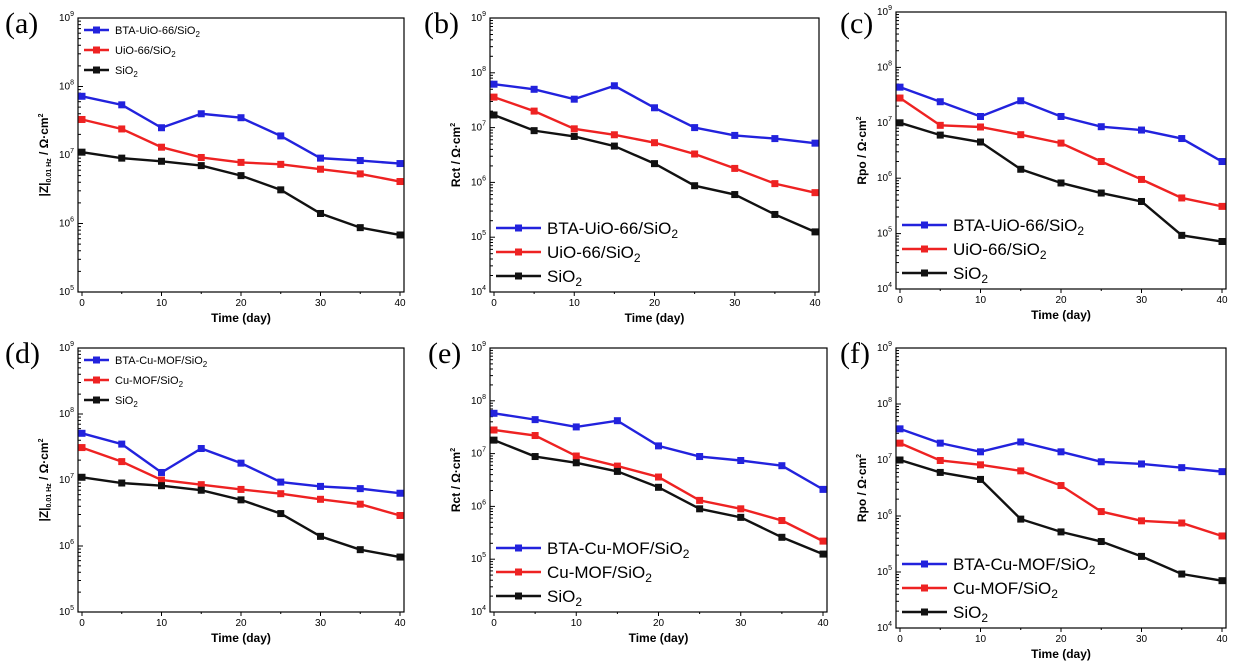 This screenshot has height=666, width=1236. I want to click on legend-marker, so click(924, 612).